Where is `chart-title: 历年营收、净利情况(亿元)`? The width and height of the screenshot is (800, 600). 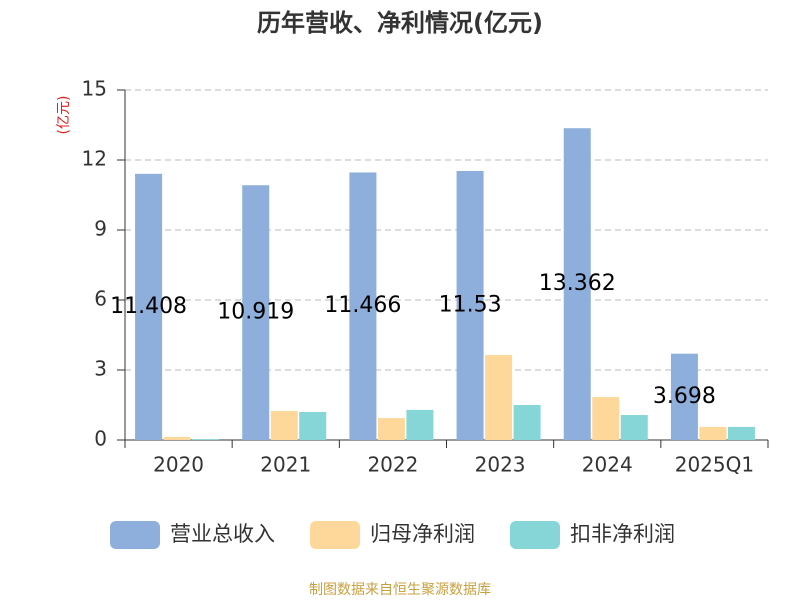
chart-title: 历年营收、净利情况(亿元) is located at coordinates (400, 23).